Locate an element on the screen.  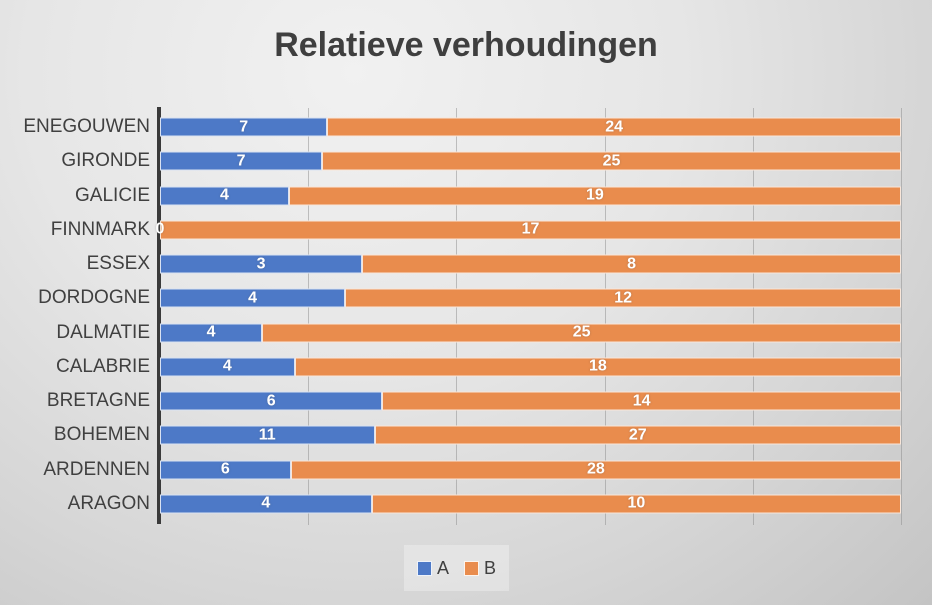
category-label: GIRONDE is located at coordinates (105, 161).